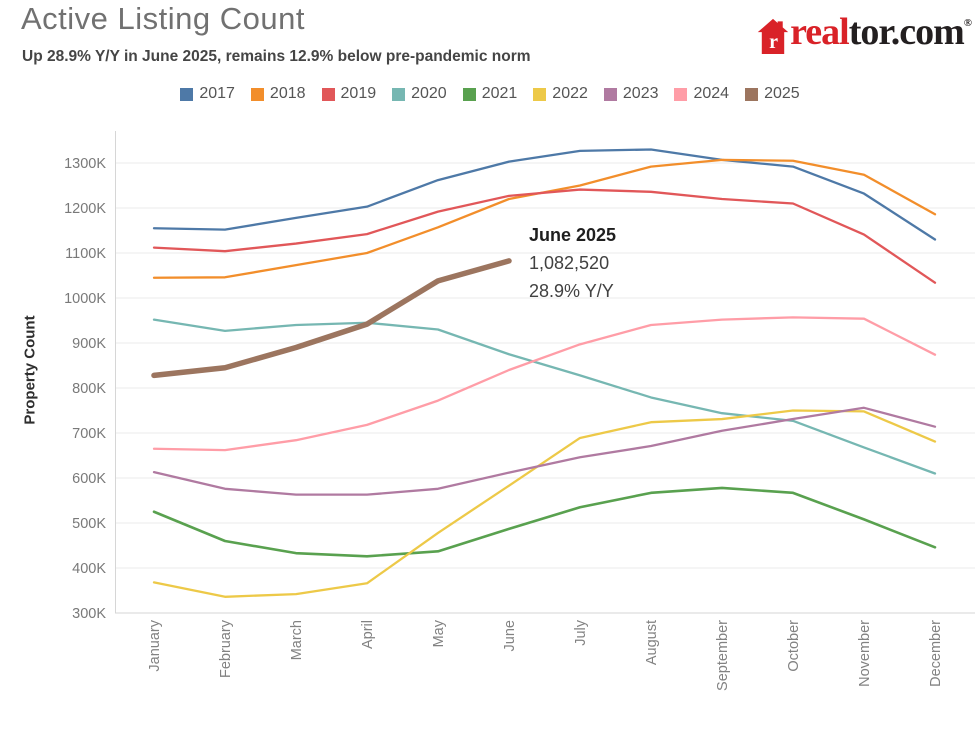 This screenshot has width=980, height=749. Describe the element at coordinates (89, 434) in the screenshot. I see `y-axis-label-700k: 700K` at that location.